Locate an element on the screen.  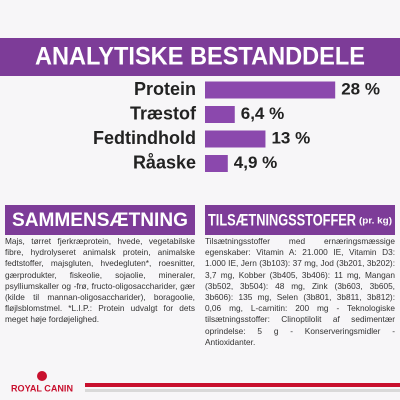
category-label: Fedtindhold is located at coordinates (144, 138).